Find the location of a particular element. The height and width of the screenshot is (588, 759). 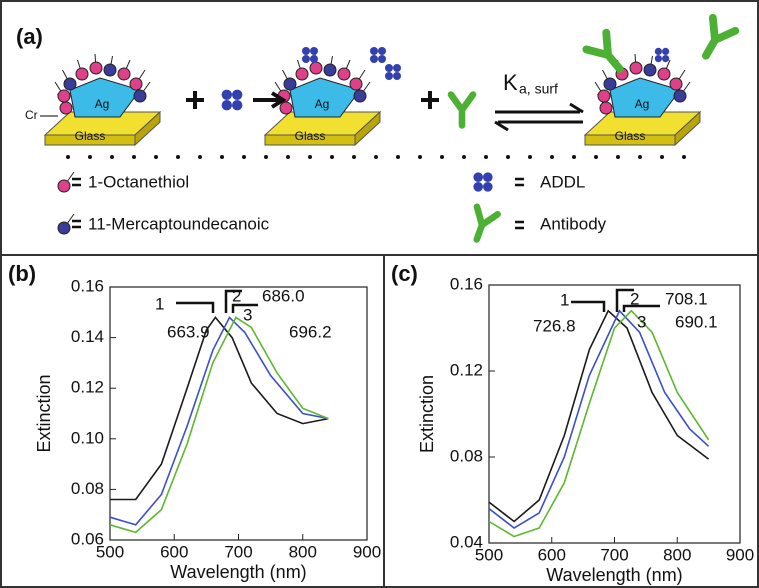

y-tick-label: 0.08 is located at coordinates (466, 455).